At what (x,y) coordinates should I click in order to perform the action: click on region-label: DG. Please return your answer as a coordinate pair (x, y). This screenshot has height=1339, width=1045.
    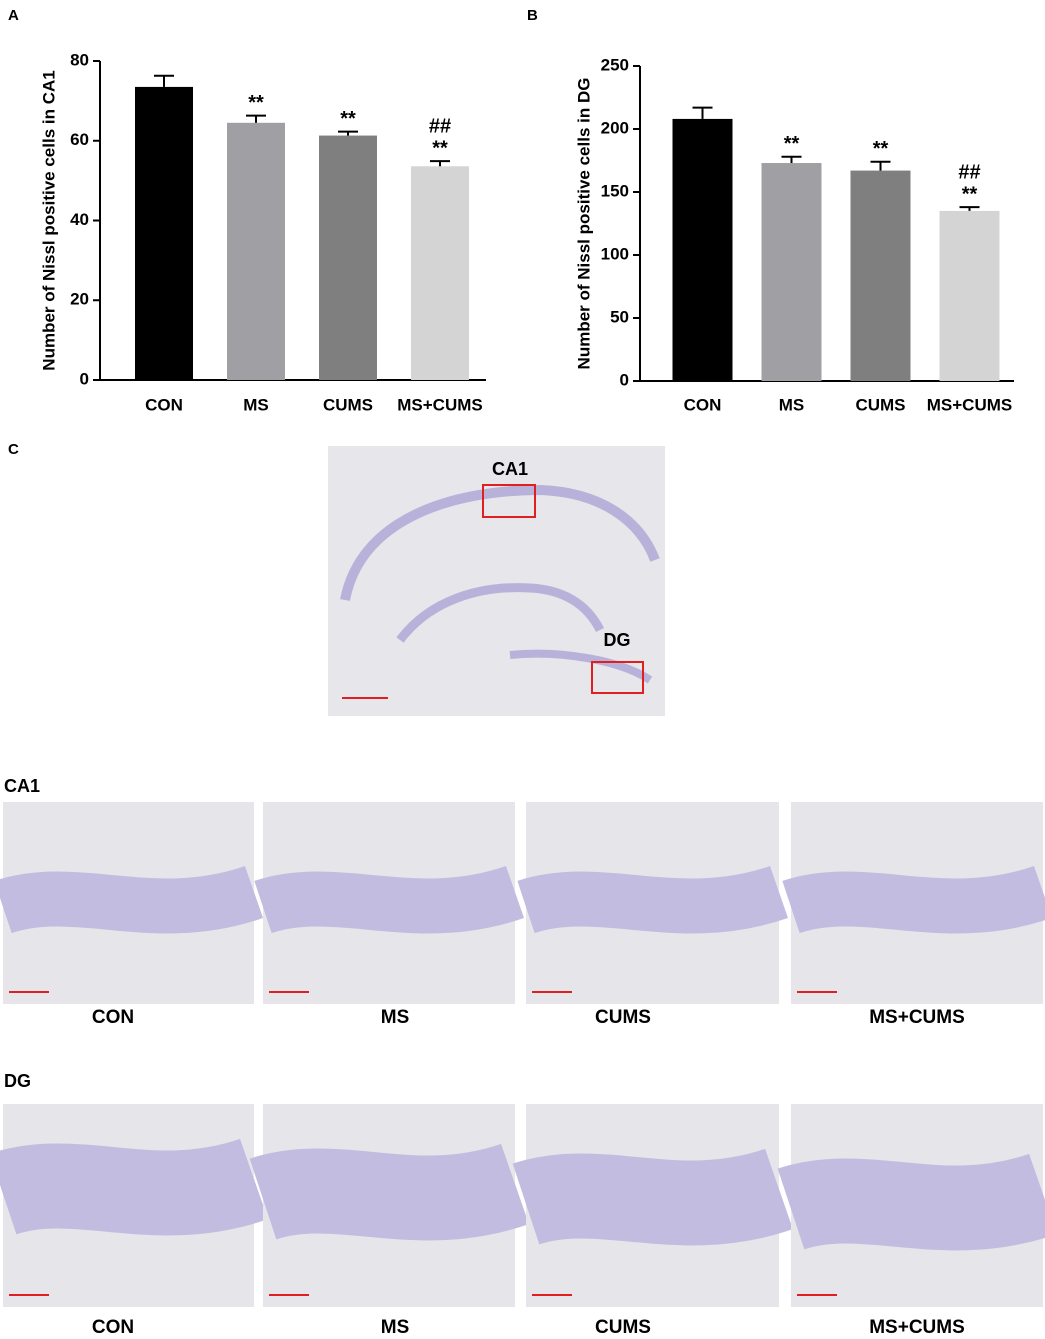
    Looking at the image, I should click on (617, 640).